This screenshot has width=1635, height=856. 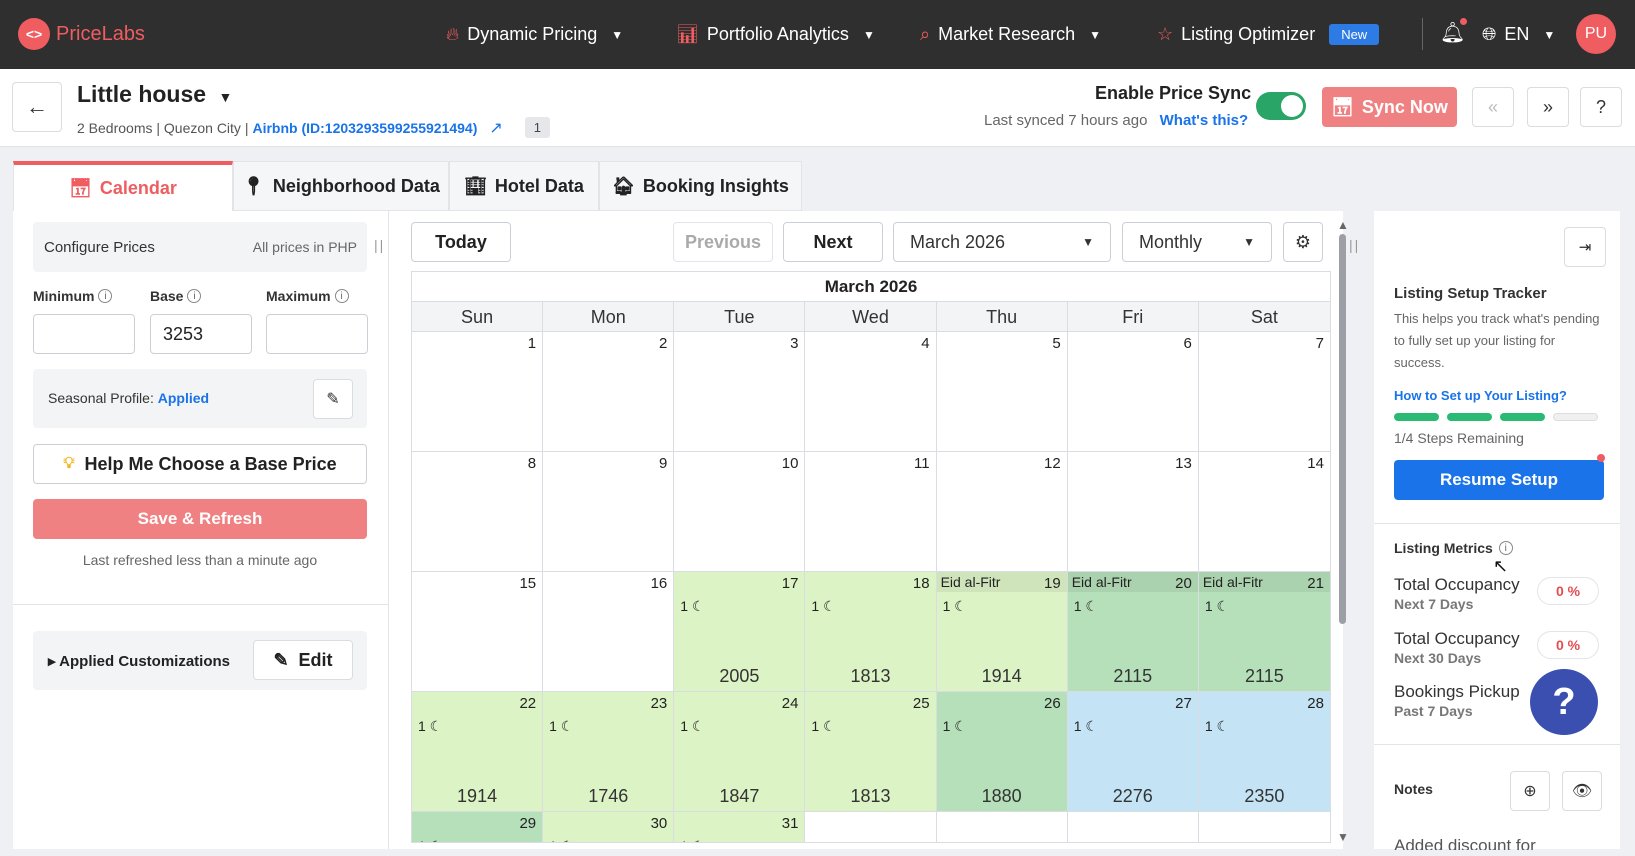 I want to click on view-select: Monthly ▼, so click(x=1197, y=242).